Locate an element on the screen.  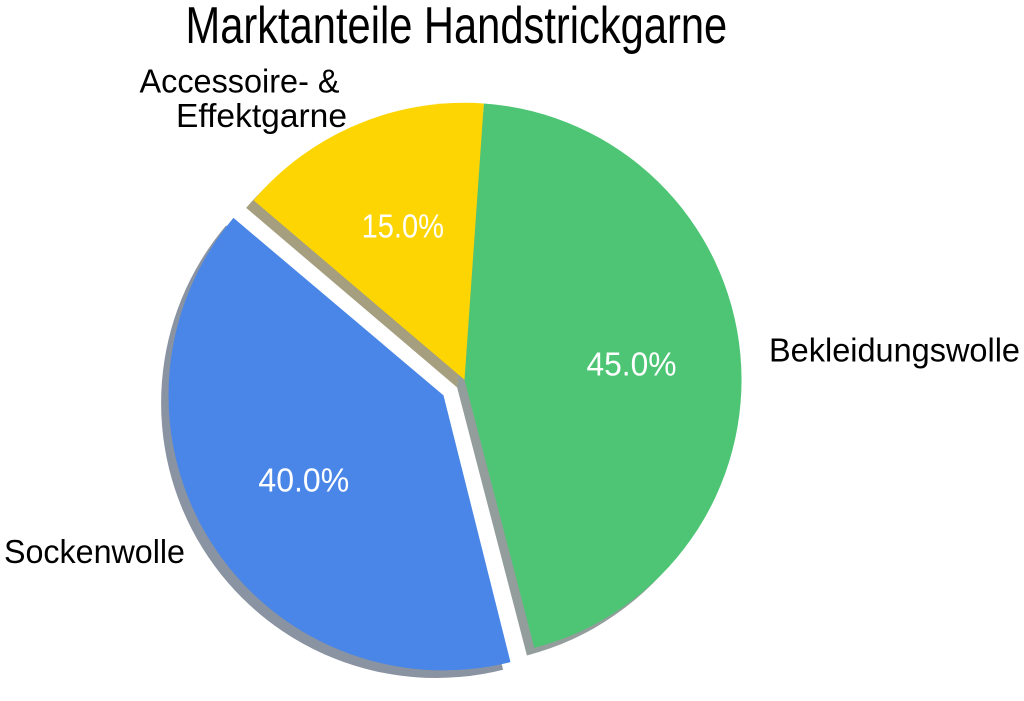
svg-text: Marktanteile Handstrickgarne is located at coordinates (457, 27).